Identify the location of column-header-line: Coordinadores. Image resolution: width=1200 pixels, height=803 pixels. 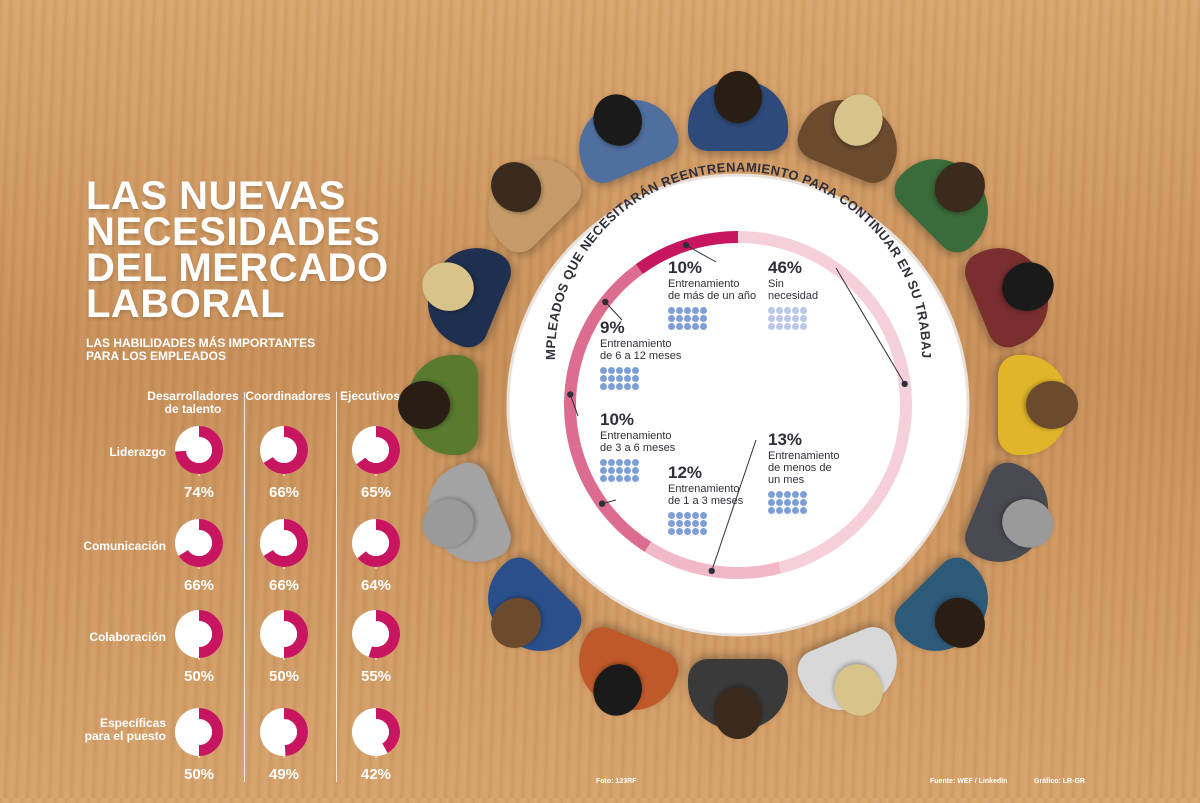
(288, 396).